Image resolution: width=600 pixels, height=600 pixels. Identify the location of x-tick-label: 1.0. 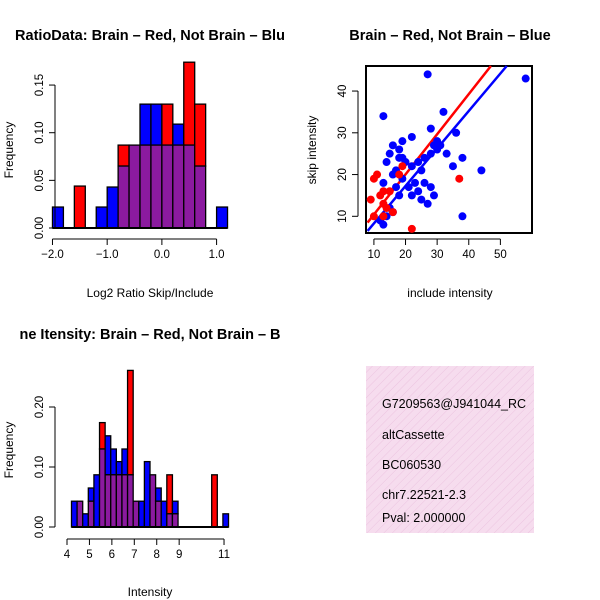
(217, 255).